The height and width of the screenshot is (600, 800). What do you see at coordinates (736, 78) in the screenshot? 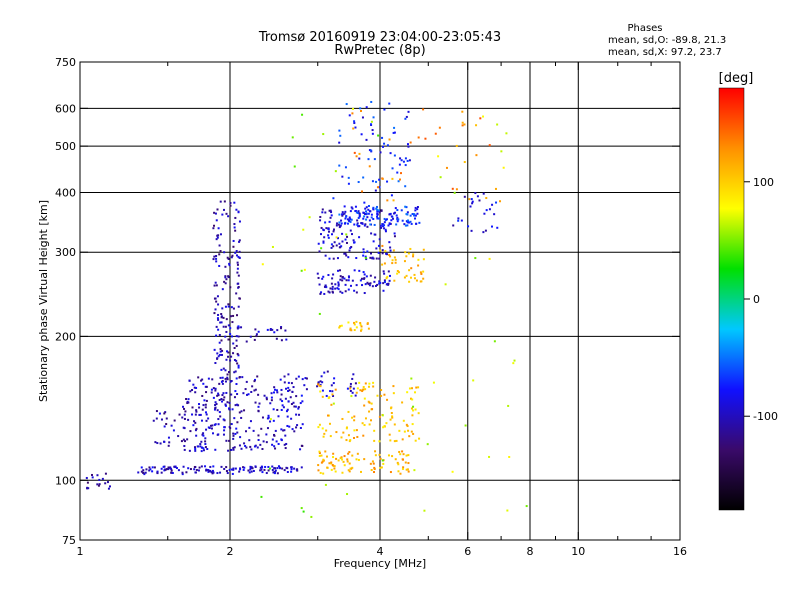
I see `colorbar-unit-label: [deg]` at bounding box center [736, 78].